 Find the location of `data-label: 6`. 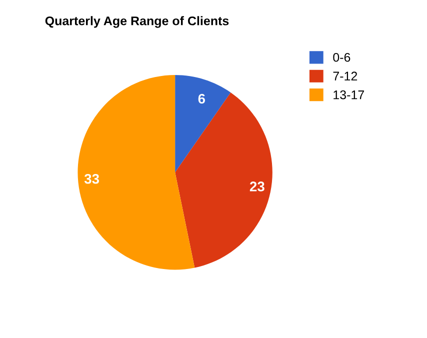

data-label: 6 is located at coordinates (202, 99).